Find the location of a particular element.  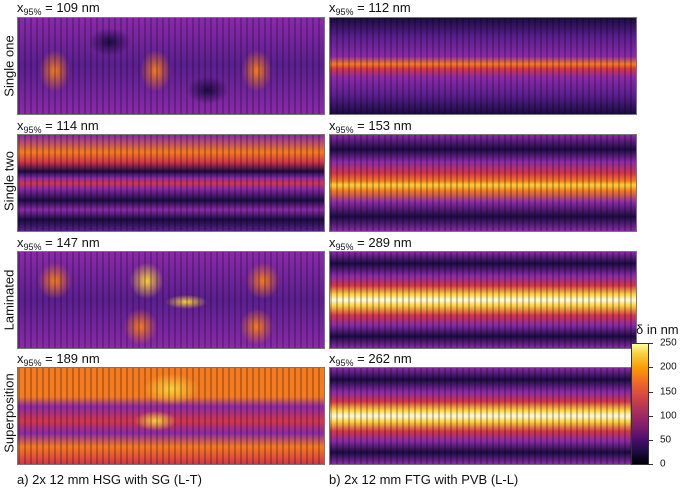

caption-b: b) 2x 12 mm FTG with PVB (L-L) is located at coordinates (424, 479).